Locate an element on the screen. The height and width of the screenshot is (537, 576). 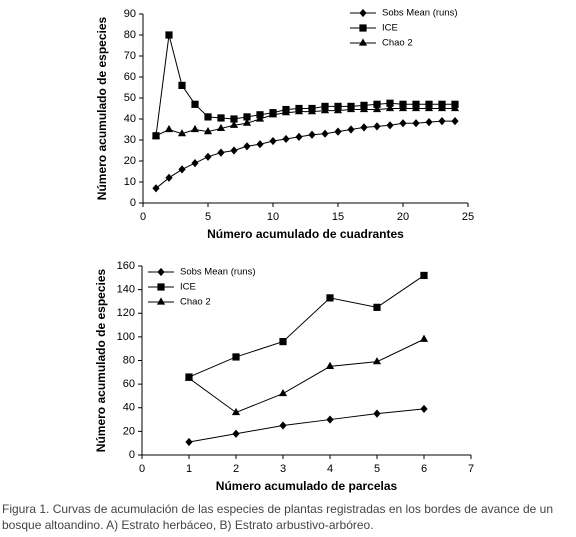
x-tick-label: 15 is located at coordinates (338, 217).